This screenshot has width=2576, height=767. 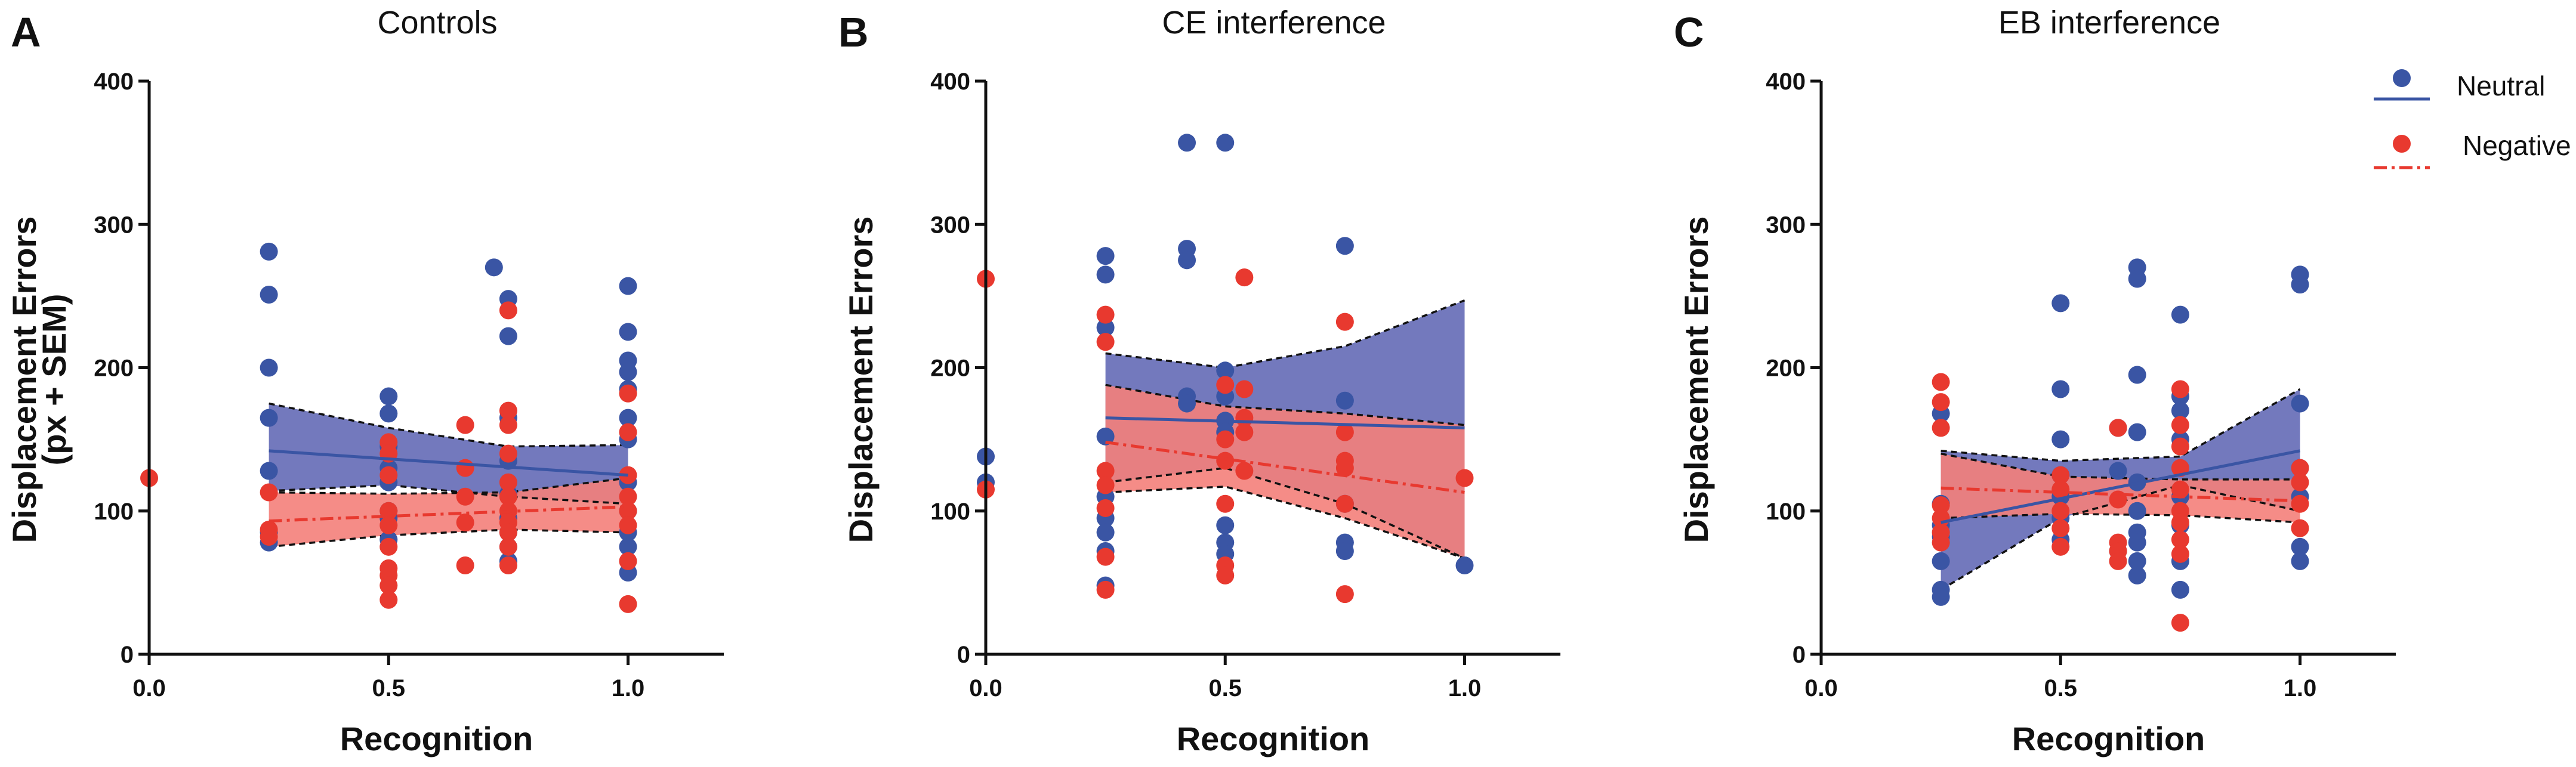 What do you see at coordinates (1786, 369) in the screenshot?
I see `y-tick-label: 200` at bounding box center [1786, 369].